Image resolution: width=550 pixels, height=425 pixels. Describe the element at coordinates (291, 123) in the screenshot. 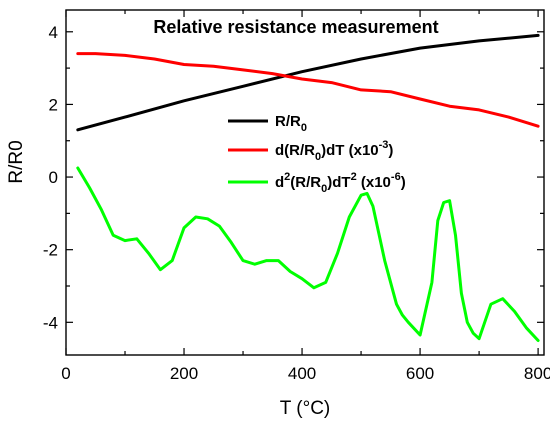

I see `legend-label-1: R/R0` at that location.